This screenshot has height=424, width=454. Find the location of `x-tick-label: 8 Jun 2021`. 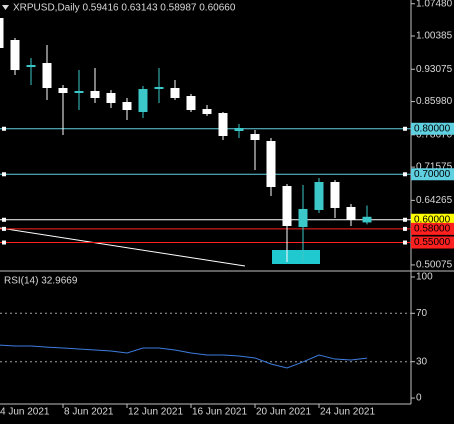

x-tick-label: 8 Jun 2021 is located at coordinates (89, 412).